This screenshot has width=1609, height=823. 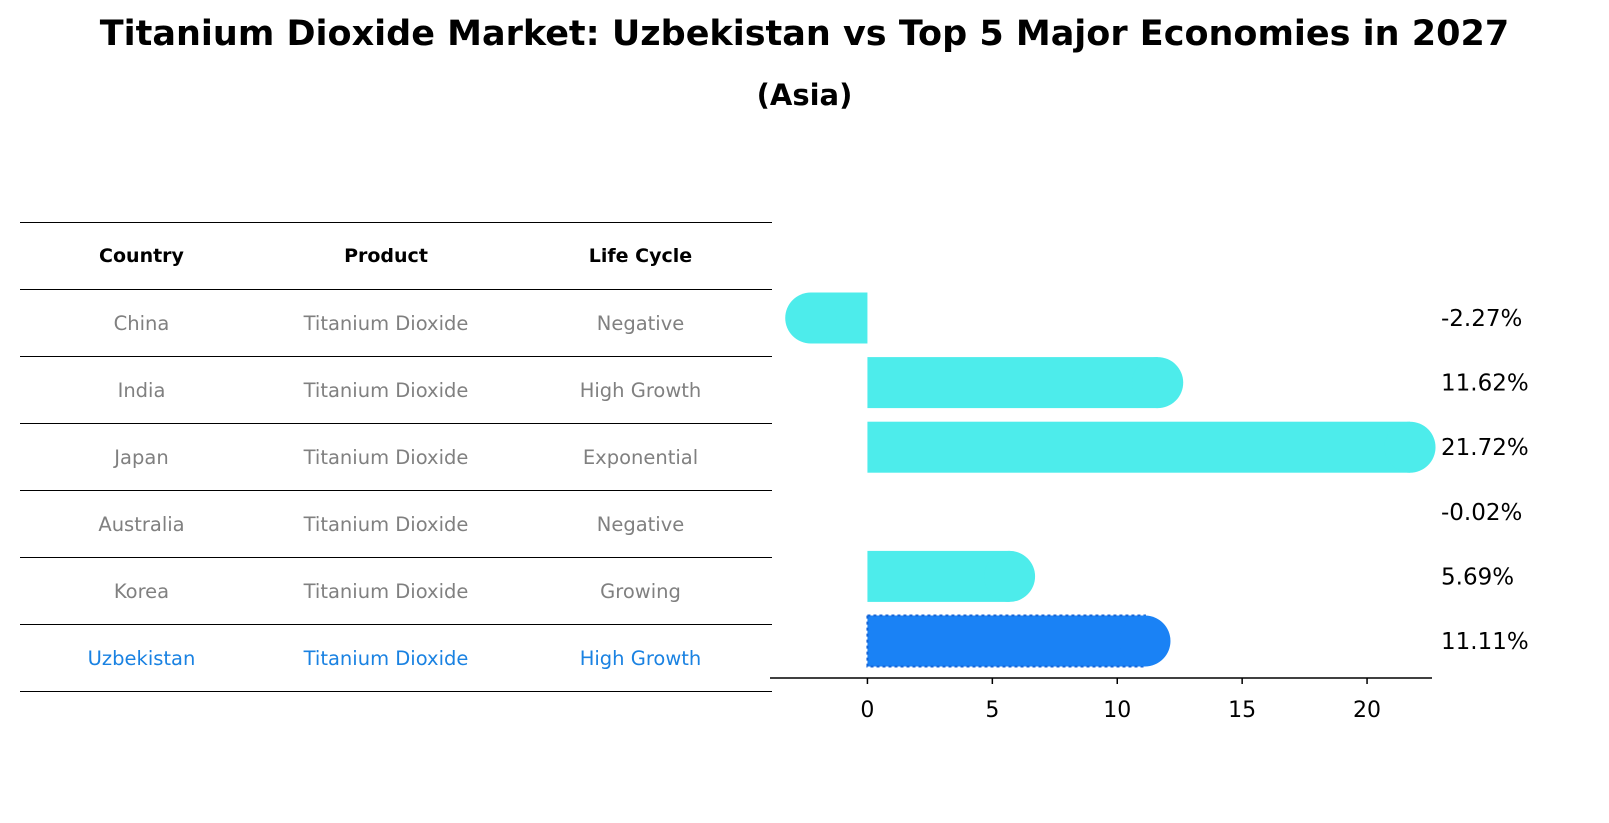 I want to click on value-label-group: -2.27% 11.62% 21.72% -0.02% 5.69% 11.11%, so click(x=1485, y=480).